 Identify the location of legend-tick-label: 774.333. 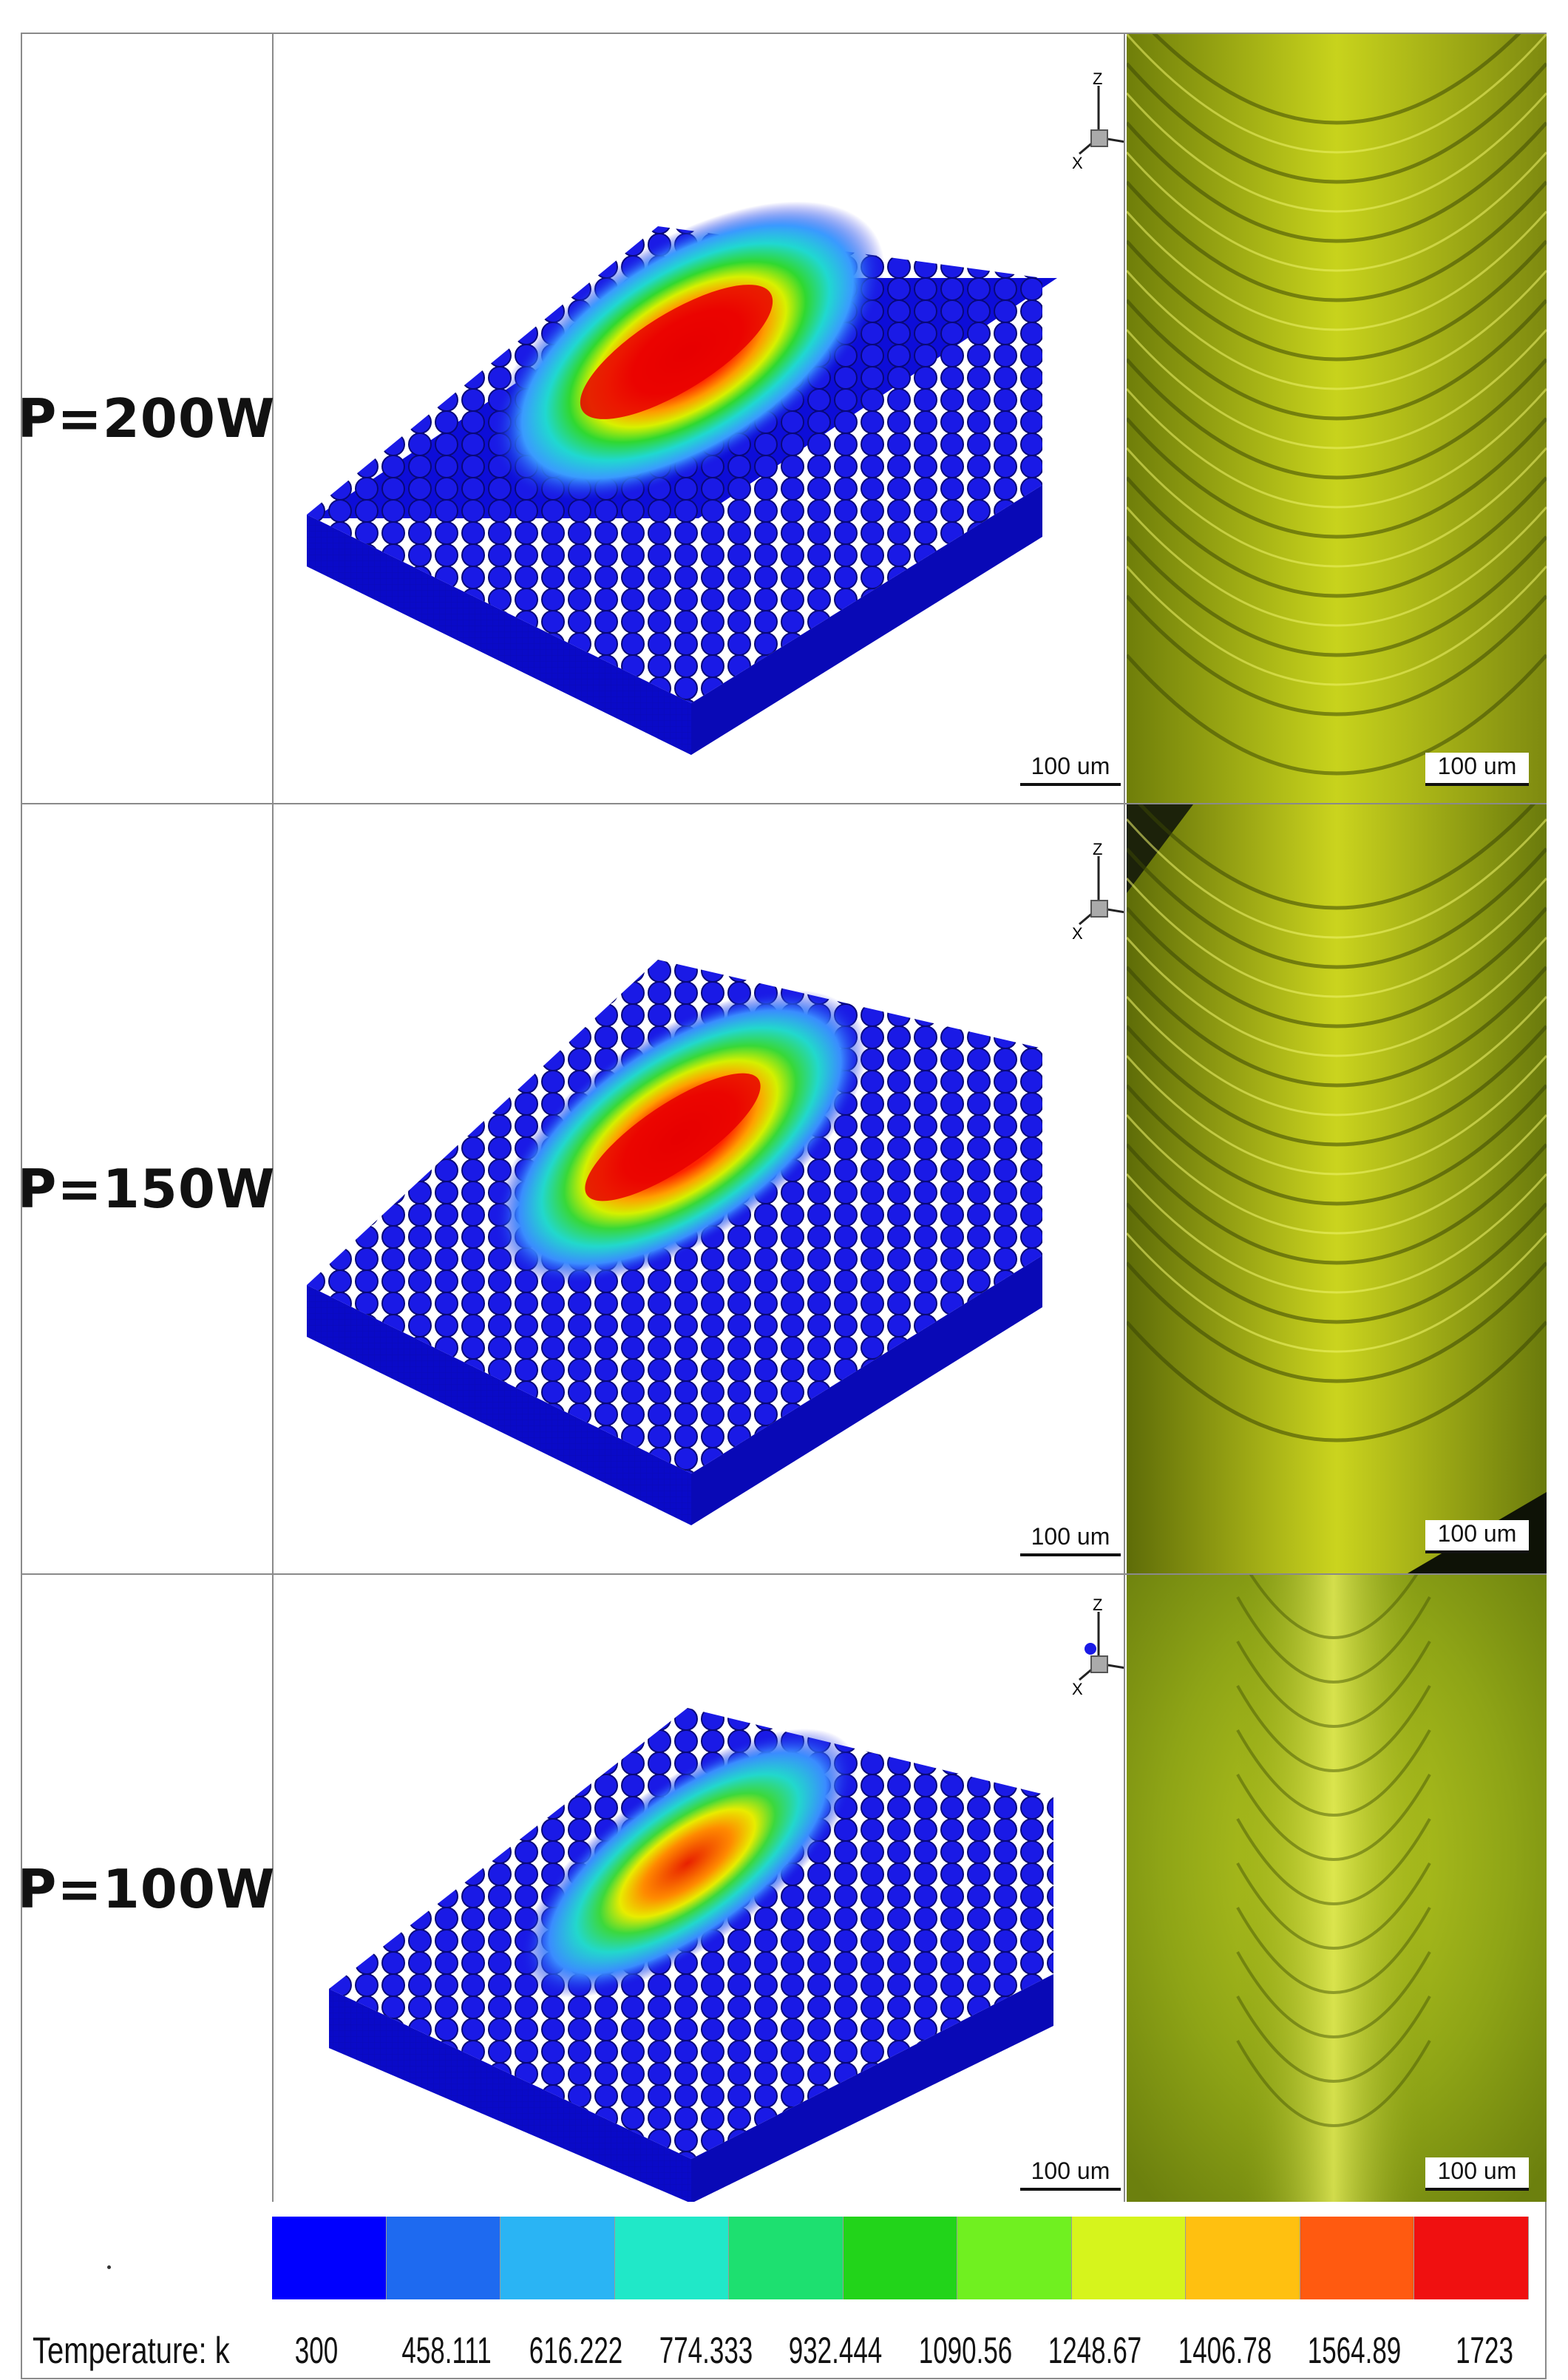
(706, 2350).